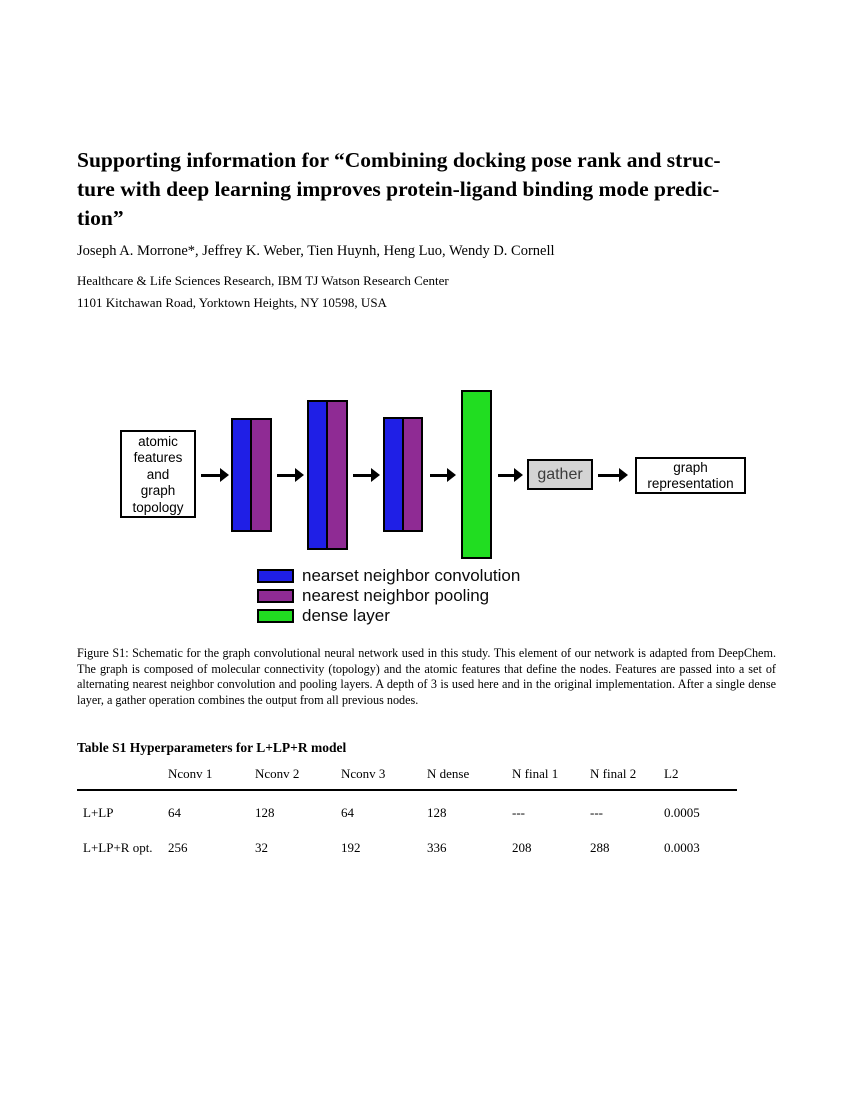 The image size is (850, 1100). What do you see at coordinates (407, 806) in the screenshot?
I see `table-row: L+LP 64 128 64 128 --- --- 0.0005` at bounding box center [407, 806].